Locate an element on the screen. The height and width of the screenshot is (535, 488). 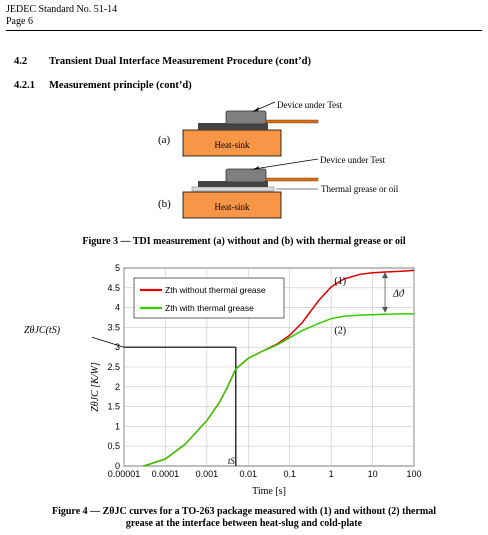
heatsink-a is located at coordinates (232, 143).